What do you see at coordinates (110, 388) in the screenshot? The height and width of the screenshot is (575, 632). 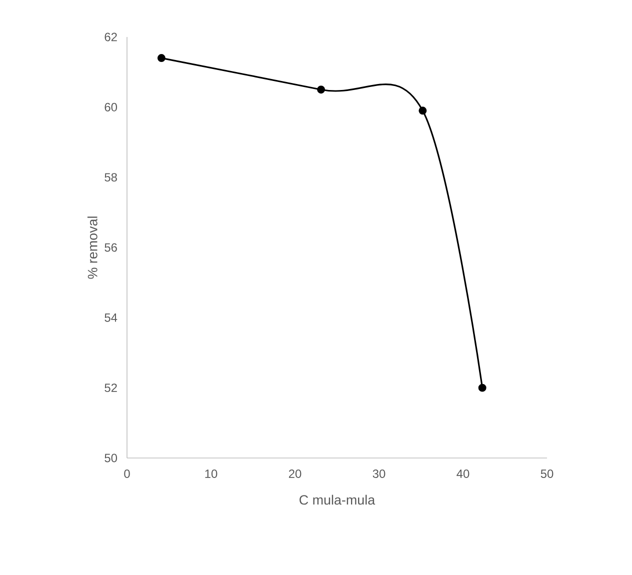 I see `y-tick-label: 52` at bounding box center [110, 388].